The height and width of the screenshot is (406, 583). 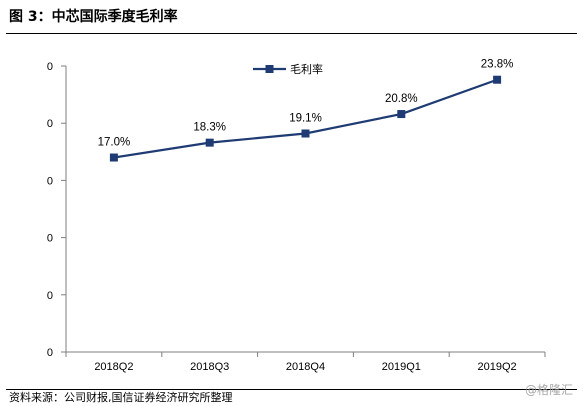 I want to click on legend-marker, so click(x=269, y=69).